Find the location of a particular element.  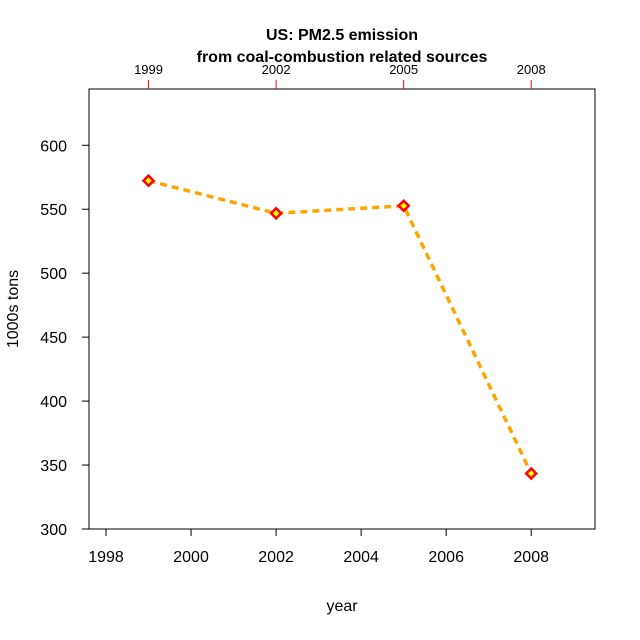

y-axis-title: 1000s tons is located at coordinates (13, 309).